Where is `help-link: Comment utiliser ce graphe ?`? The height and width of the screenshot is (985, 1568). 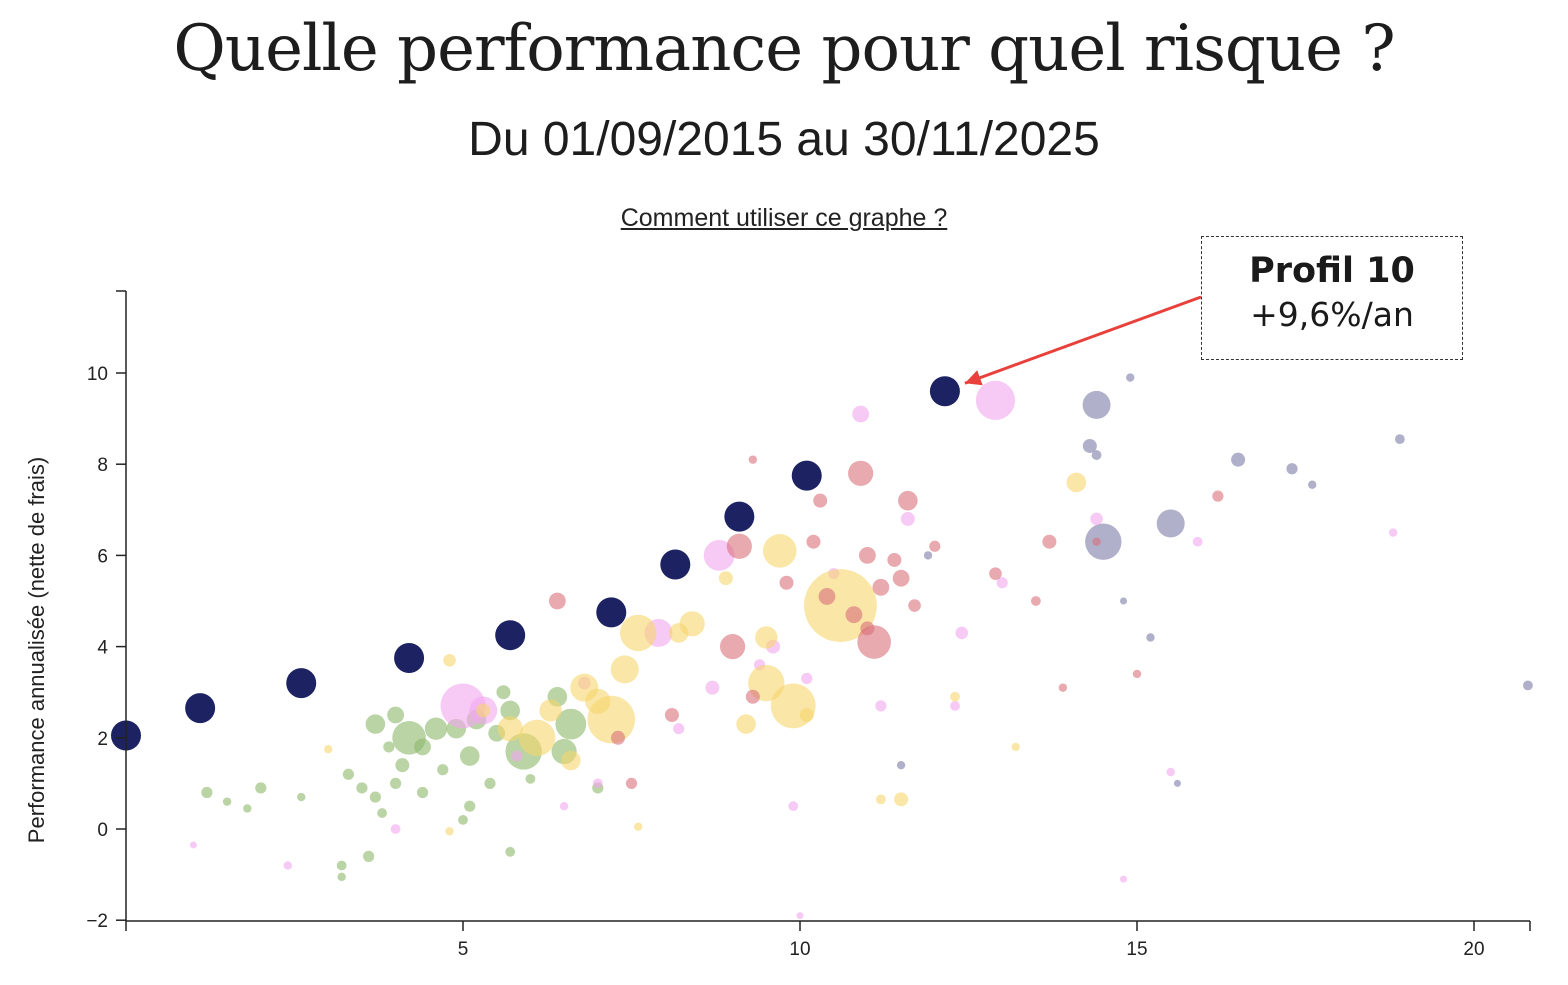 help-link: Comment utiliser ce graphe ? is located at coordinates (784, 218).